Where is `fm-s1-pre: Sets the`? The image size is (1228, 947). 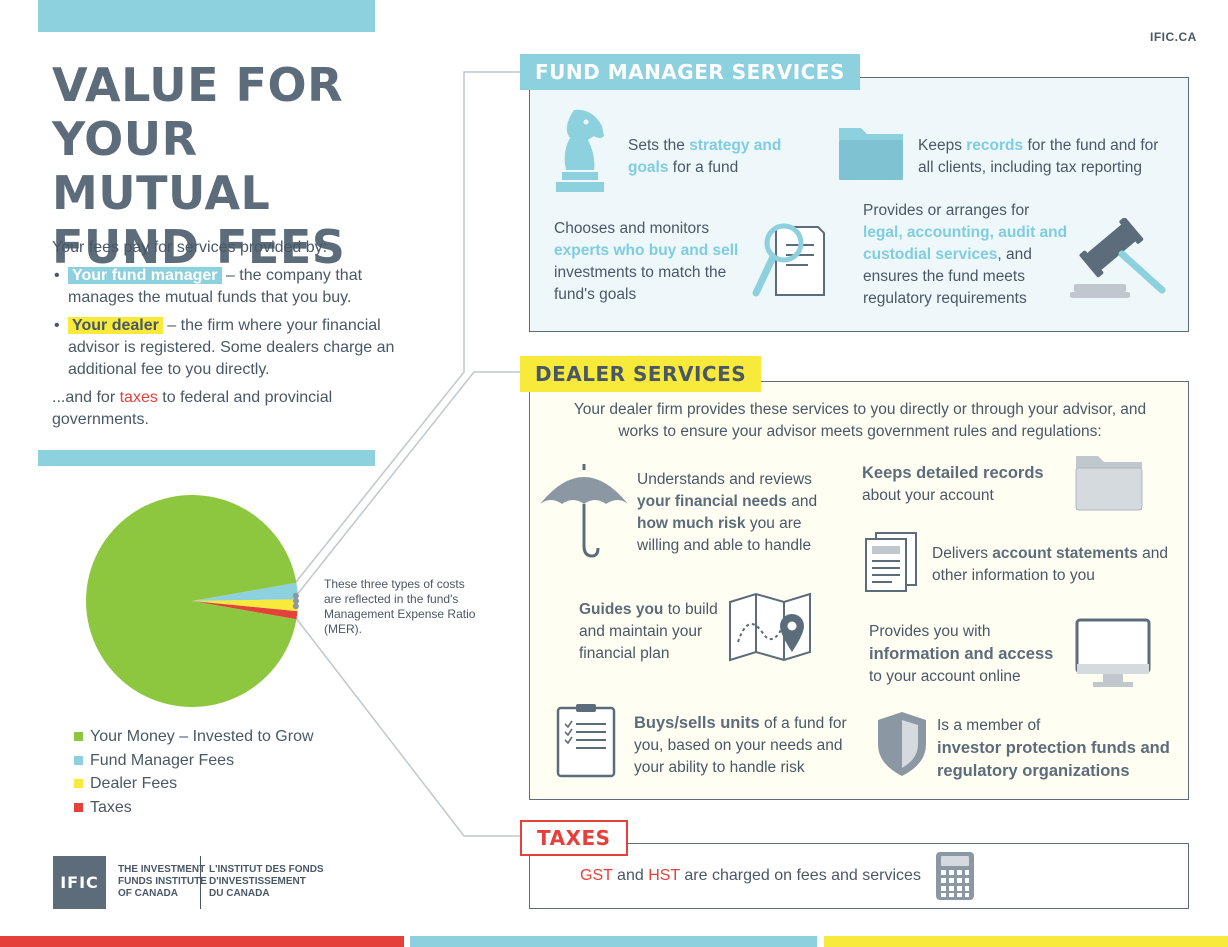 fm-s1-pre: Sets the is located at coordinates (659, 145).